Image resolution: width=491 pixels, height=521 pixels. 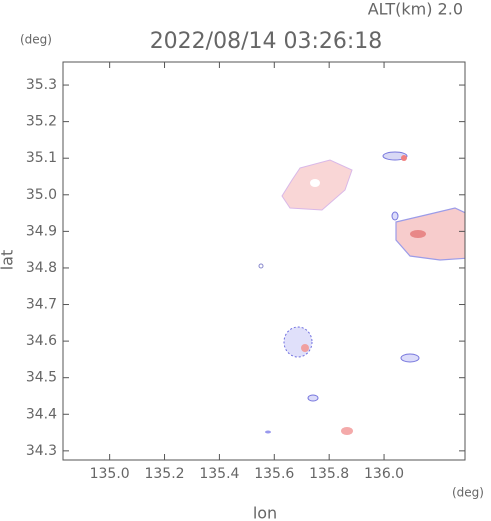 I want to click on x-tick-label: 136.0, so click(x=384, y=474).